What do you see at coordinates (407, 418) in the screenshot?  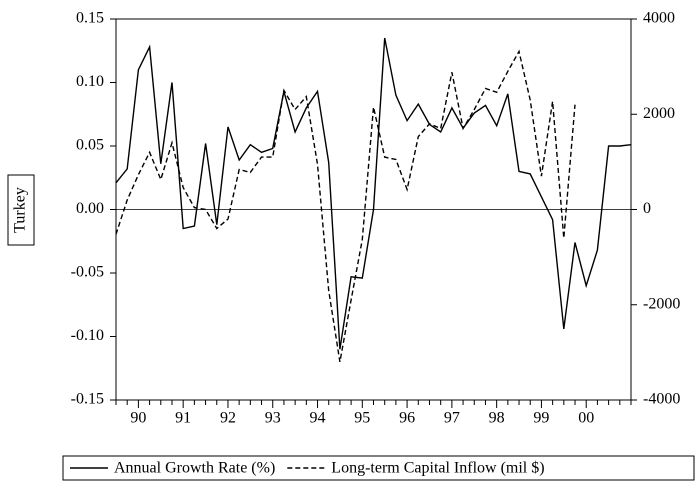 I see `x-tick-label: 96` at bounding box center [407, 418].